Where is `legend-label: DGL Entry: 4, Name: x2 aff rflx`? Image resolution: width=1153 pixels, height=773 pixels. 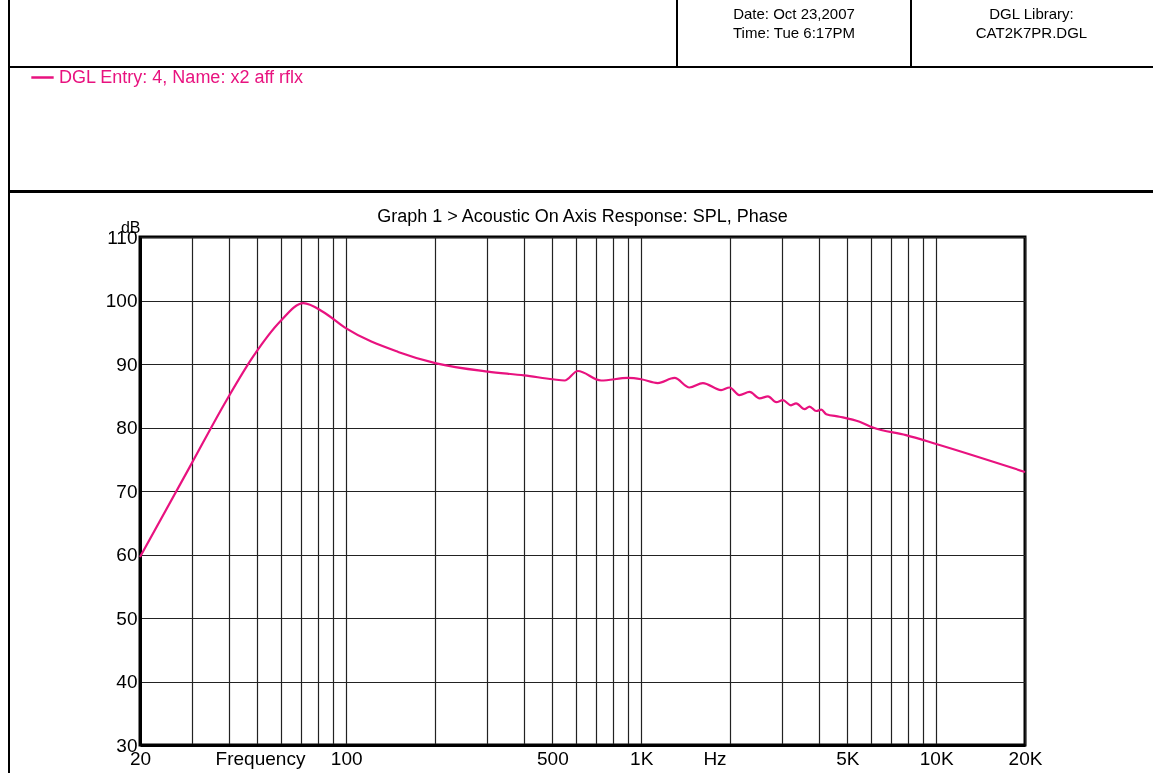 legend-label: DGL Entry: 4, Name: x2 aff rflx is located at coordinates (181, 76).